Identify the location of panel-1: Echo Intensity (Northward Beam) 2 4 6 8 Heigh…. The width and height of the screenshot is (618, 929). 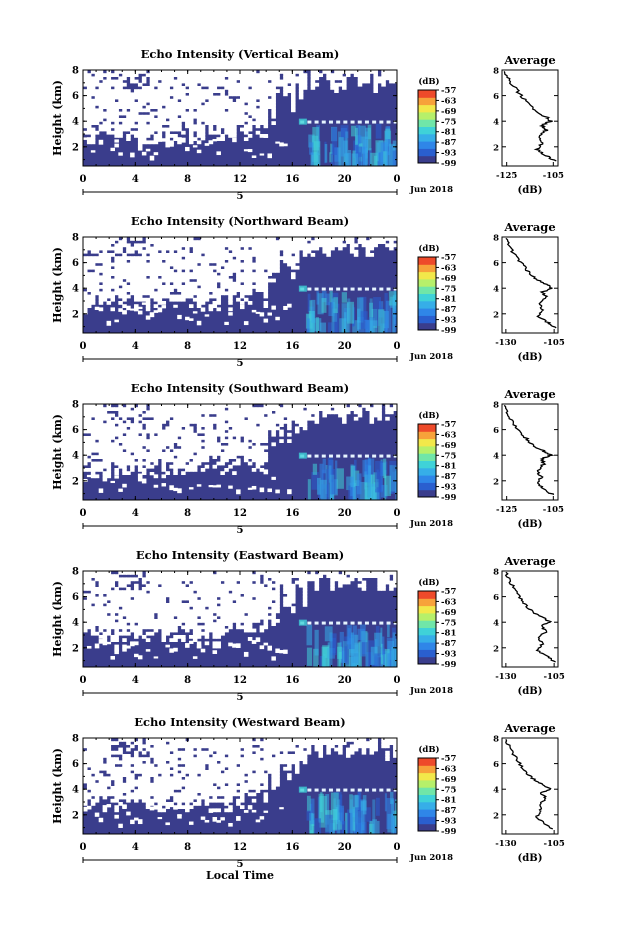
(308, 291).